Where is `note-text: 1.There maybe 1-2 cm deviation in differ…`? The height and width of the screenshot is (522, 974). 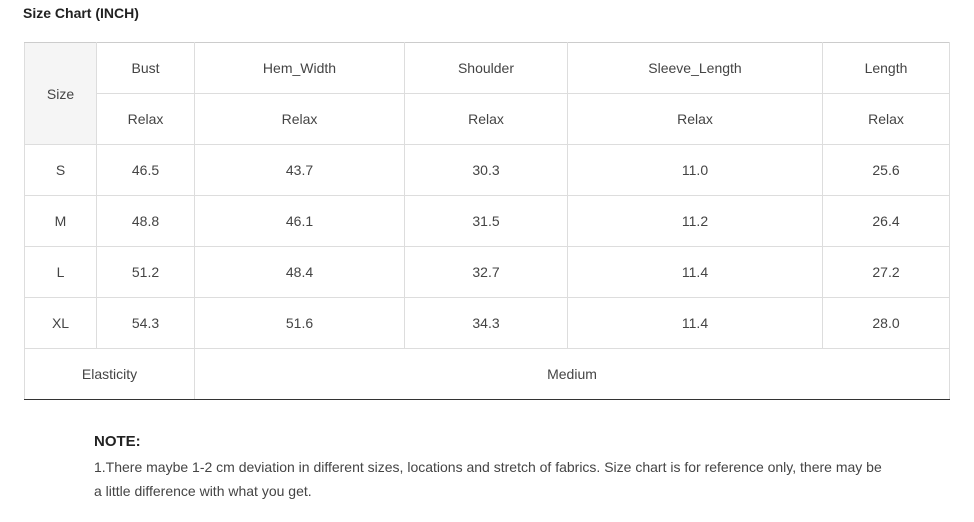 note-text: 1.There maybe 1-2 cm deviation in differ… is located at coordinates (488, 479).